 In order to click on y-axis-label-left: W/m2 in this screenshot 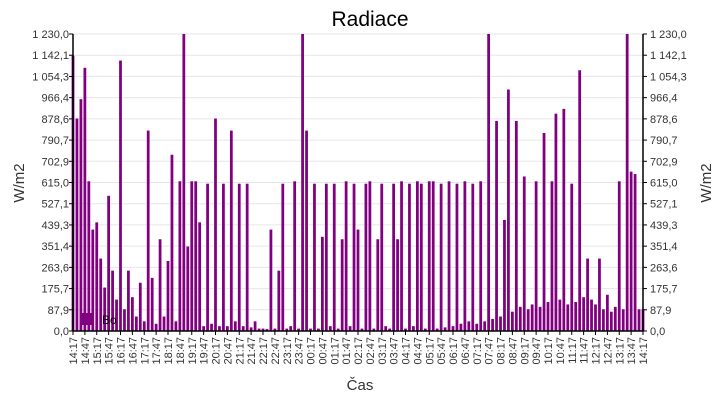, I will do `click(19, 182)`.